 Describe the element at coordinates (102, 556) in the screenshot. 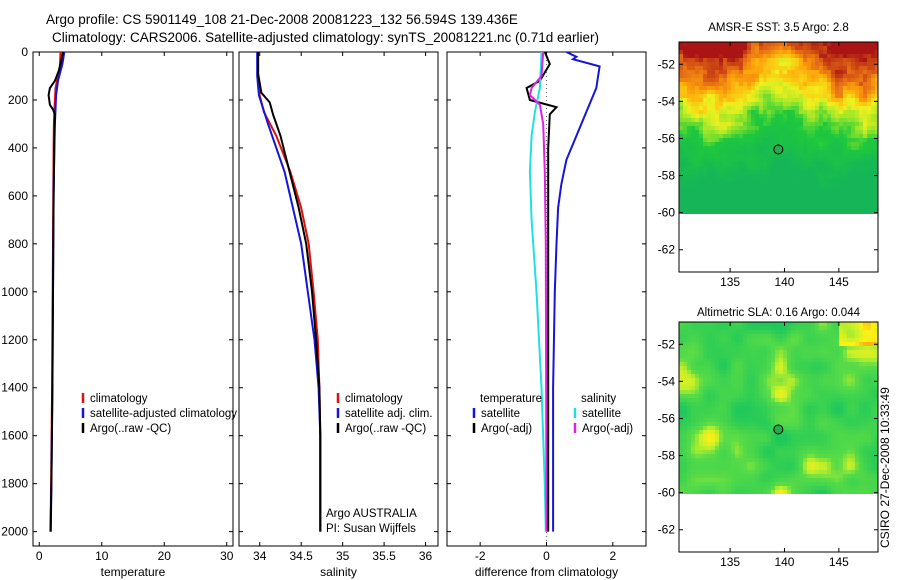

I see `x-tick-label: 10` at that location.